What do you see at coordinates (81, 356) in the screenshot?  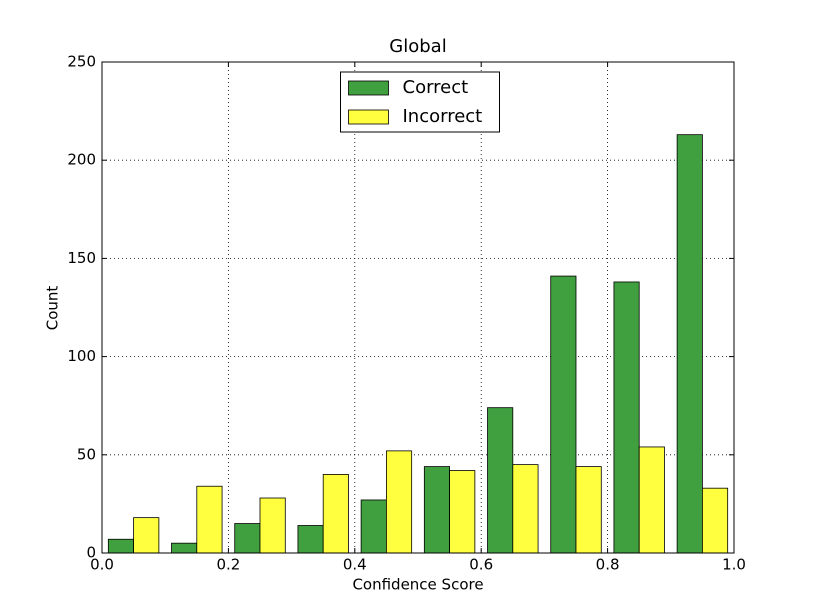 I see `y-tick-label: 100` at bounding box center [81, 356].